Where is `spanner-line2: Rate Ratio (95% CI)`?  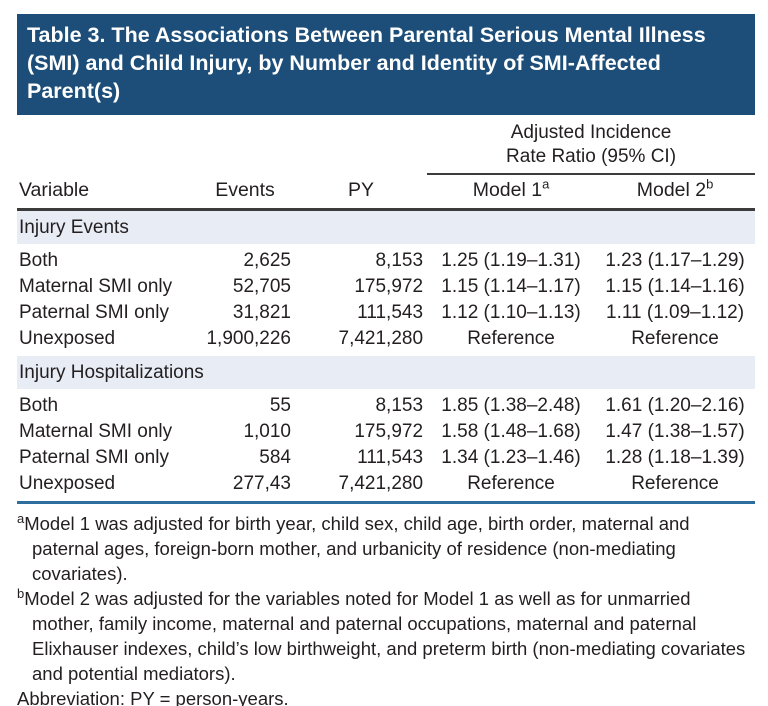 spanner-line2: Rate Ratio (95% CI) is located at coordinates (591, 156).